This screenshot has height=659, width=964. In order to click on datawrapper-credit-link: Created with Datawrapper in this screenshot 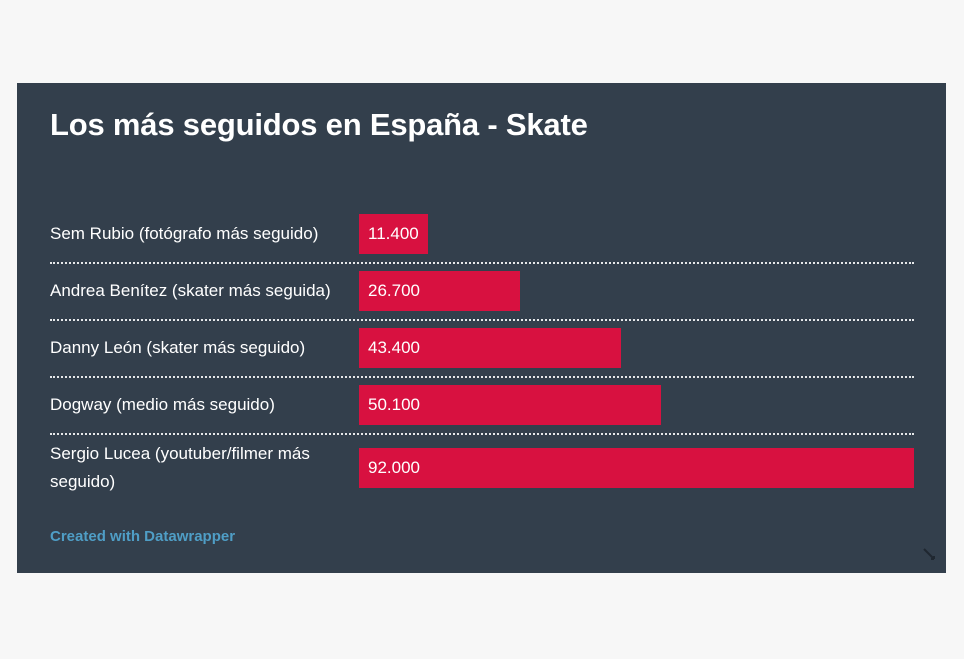, I will do `click(143, 536)`.